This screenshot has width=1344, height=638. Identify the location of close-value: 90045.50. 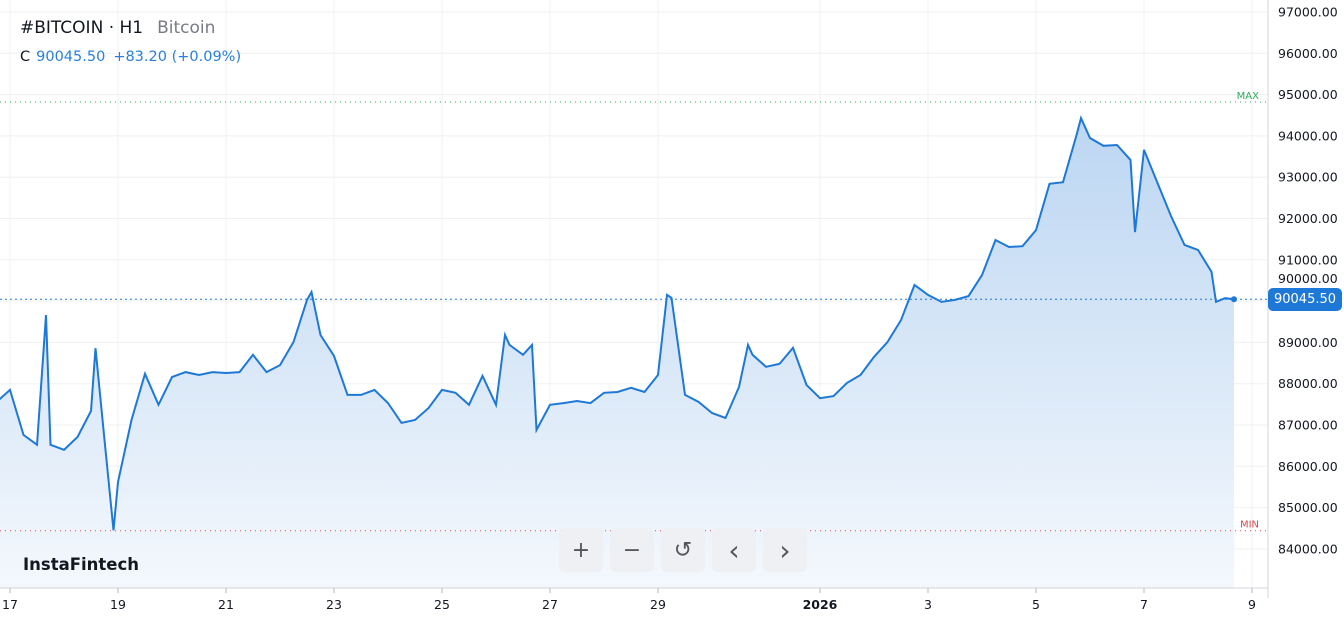
(71, 57).